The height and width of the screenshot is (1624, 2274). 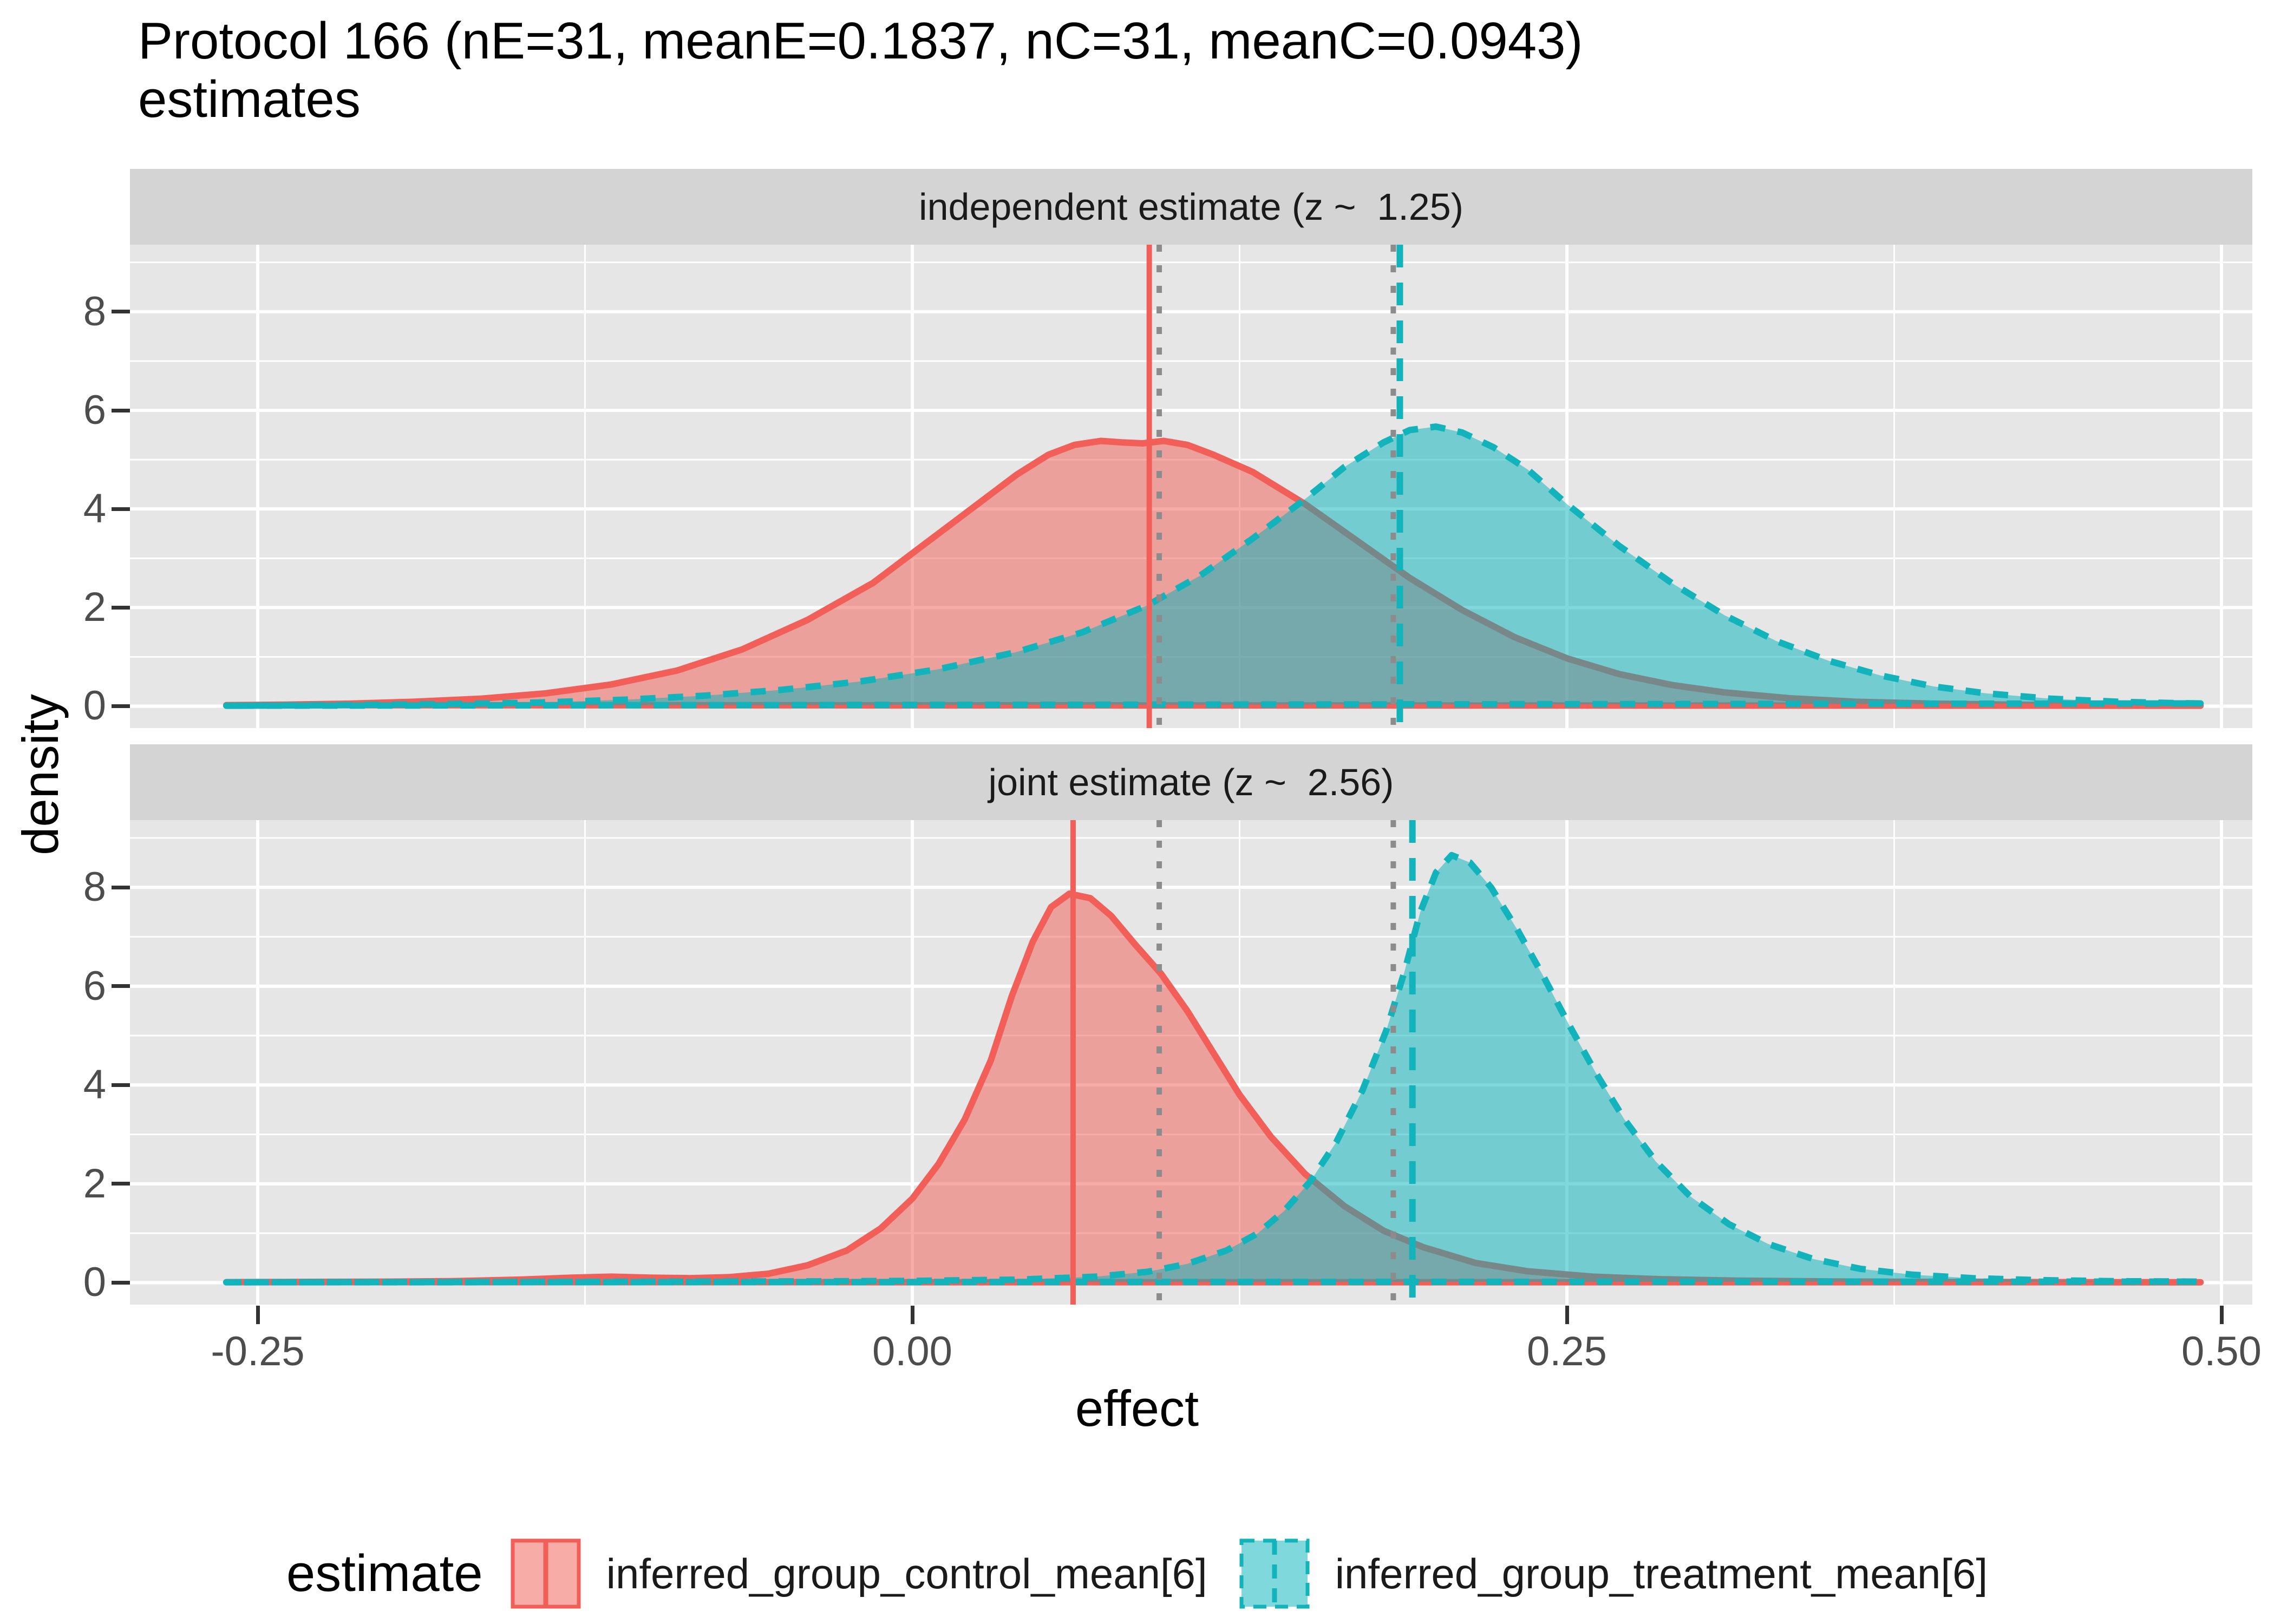 What do you see at coordinates (258, 1351) in the screenshot?
I see `x-tick-label: -0.25` at bounding box center [258, 1351].